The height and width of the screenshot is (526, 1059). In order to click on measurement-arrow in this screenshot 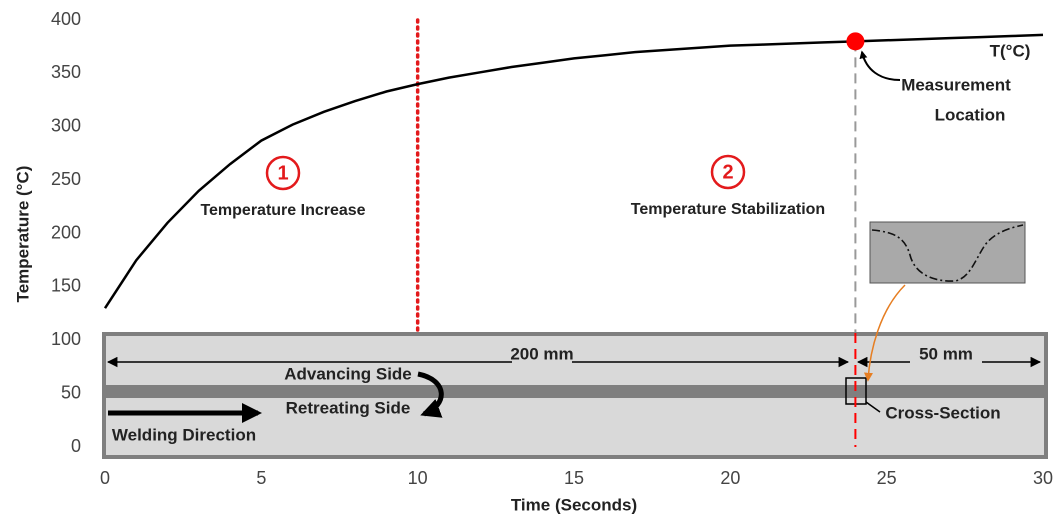, I will do `click(880, 65)`.